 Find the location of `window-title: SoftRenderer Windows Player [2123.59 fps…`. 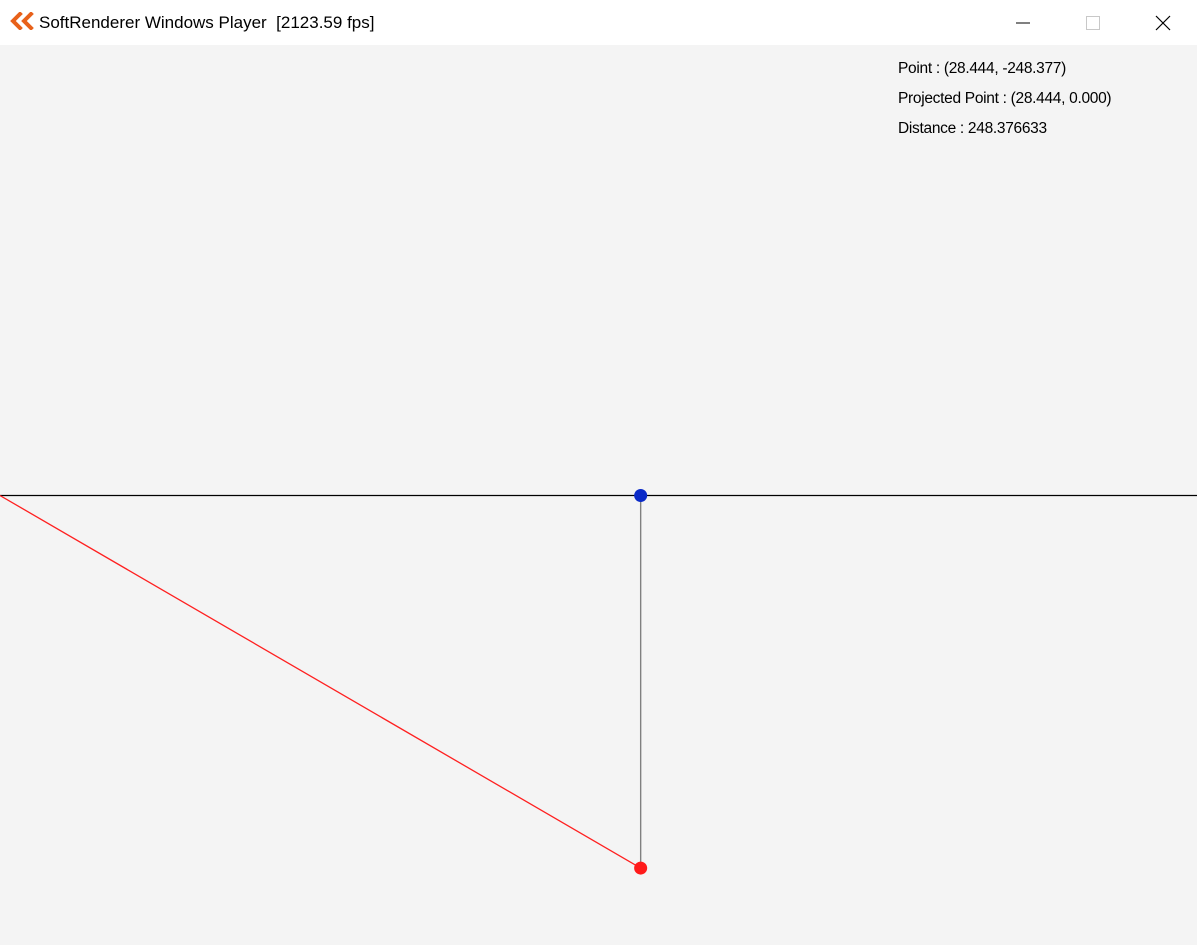

window-title: SoftRenderer Windows Player [2123.59 fps… is located at coordinates (206, 23).